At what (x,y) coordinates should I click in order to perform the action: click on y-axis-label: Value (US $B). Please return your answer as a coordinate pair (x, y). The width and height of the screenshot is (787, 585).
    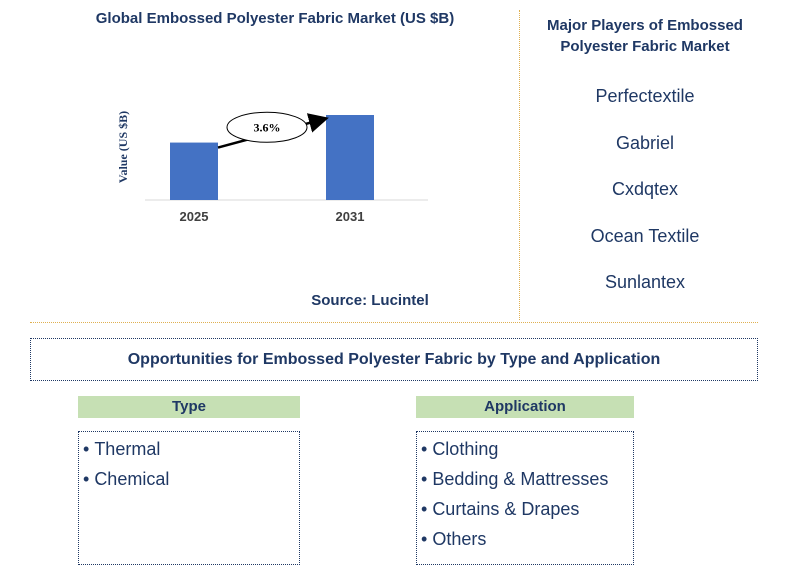
    Looking at the image, I should click on (123, 147).